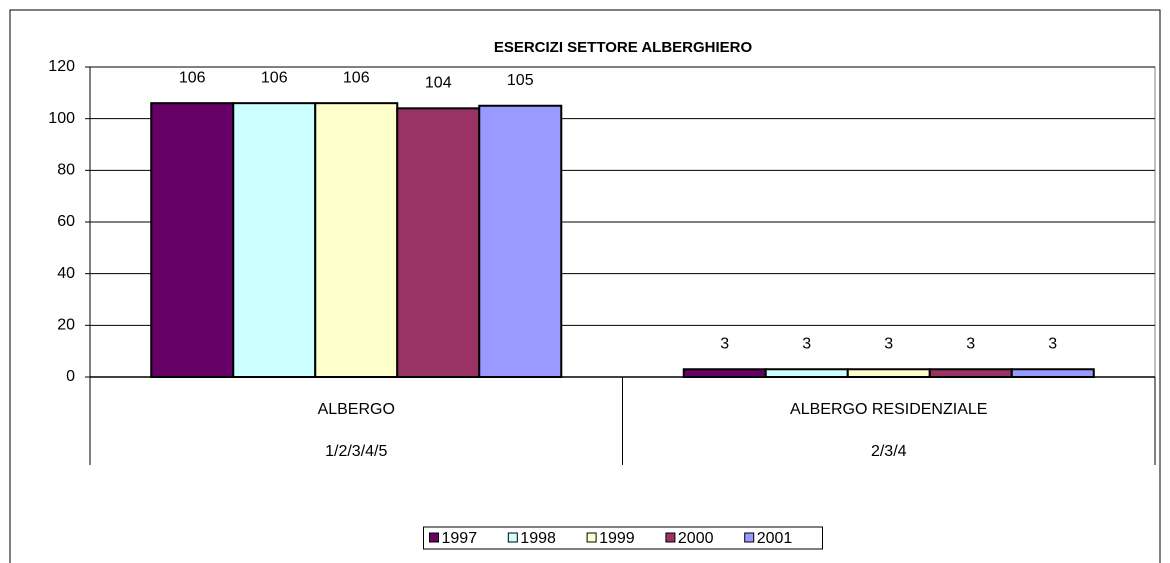  I want to click on y-tick-label: 80, so click(66, 170).